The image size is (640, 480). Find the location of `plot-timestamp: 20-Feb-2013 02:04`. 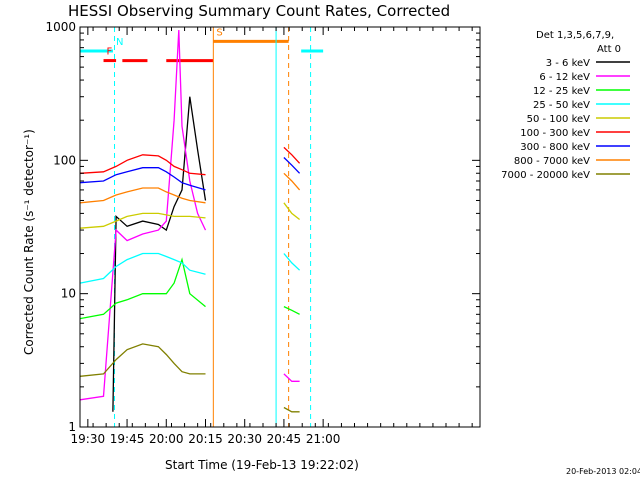

plot-timestamp: 20-Feb-2013 02:04 is located at coordinates (603, 471).